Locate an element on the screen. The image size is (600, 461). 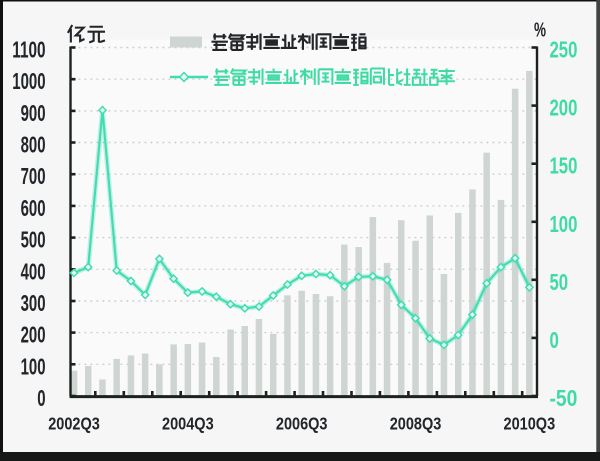
svg-text: 50 is located at coordinates (559, 282).